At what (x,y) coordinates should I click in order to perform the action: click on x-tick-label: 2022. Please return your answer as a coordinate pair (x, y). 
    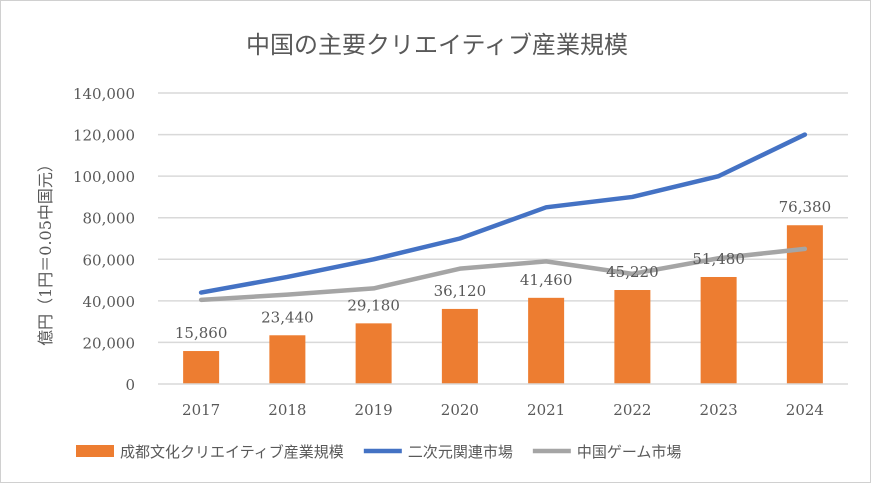
    Looking at the image, I should click on (632, 410).